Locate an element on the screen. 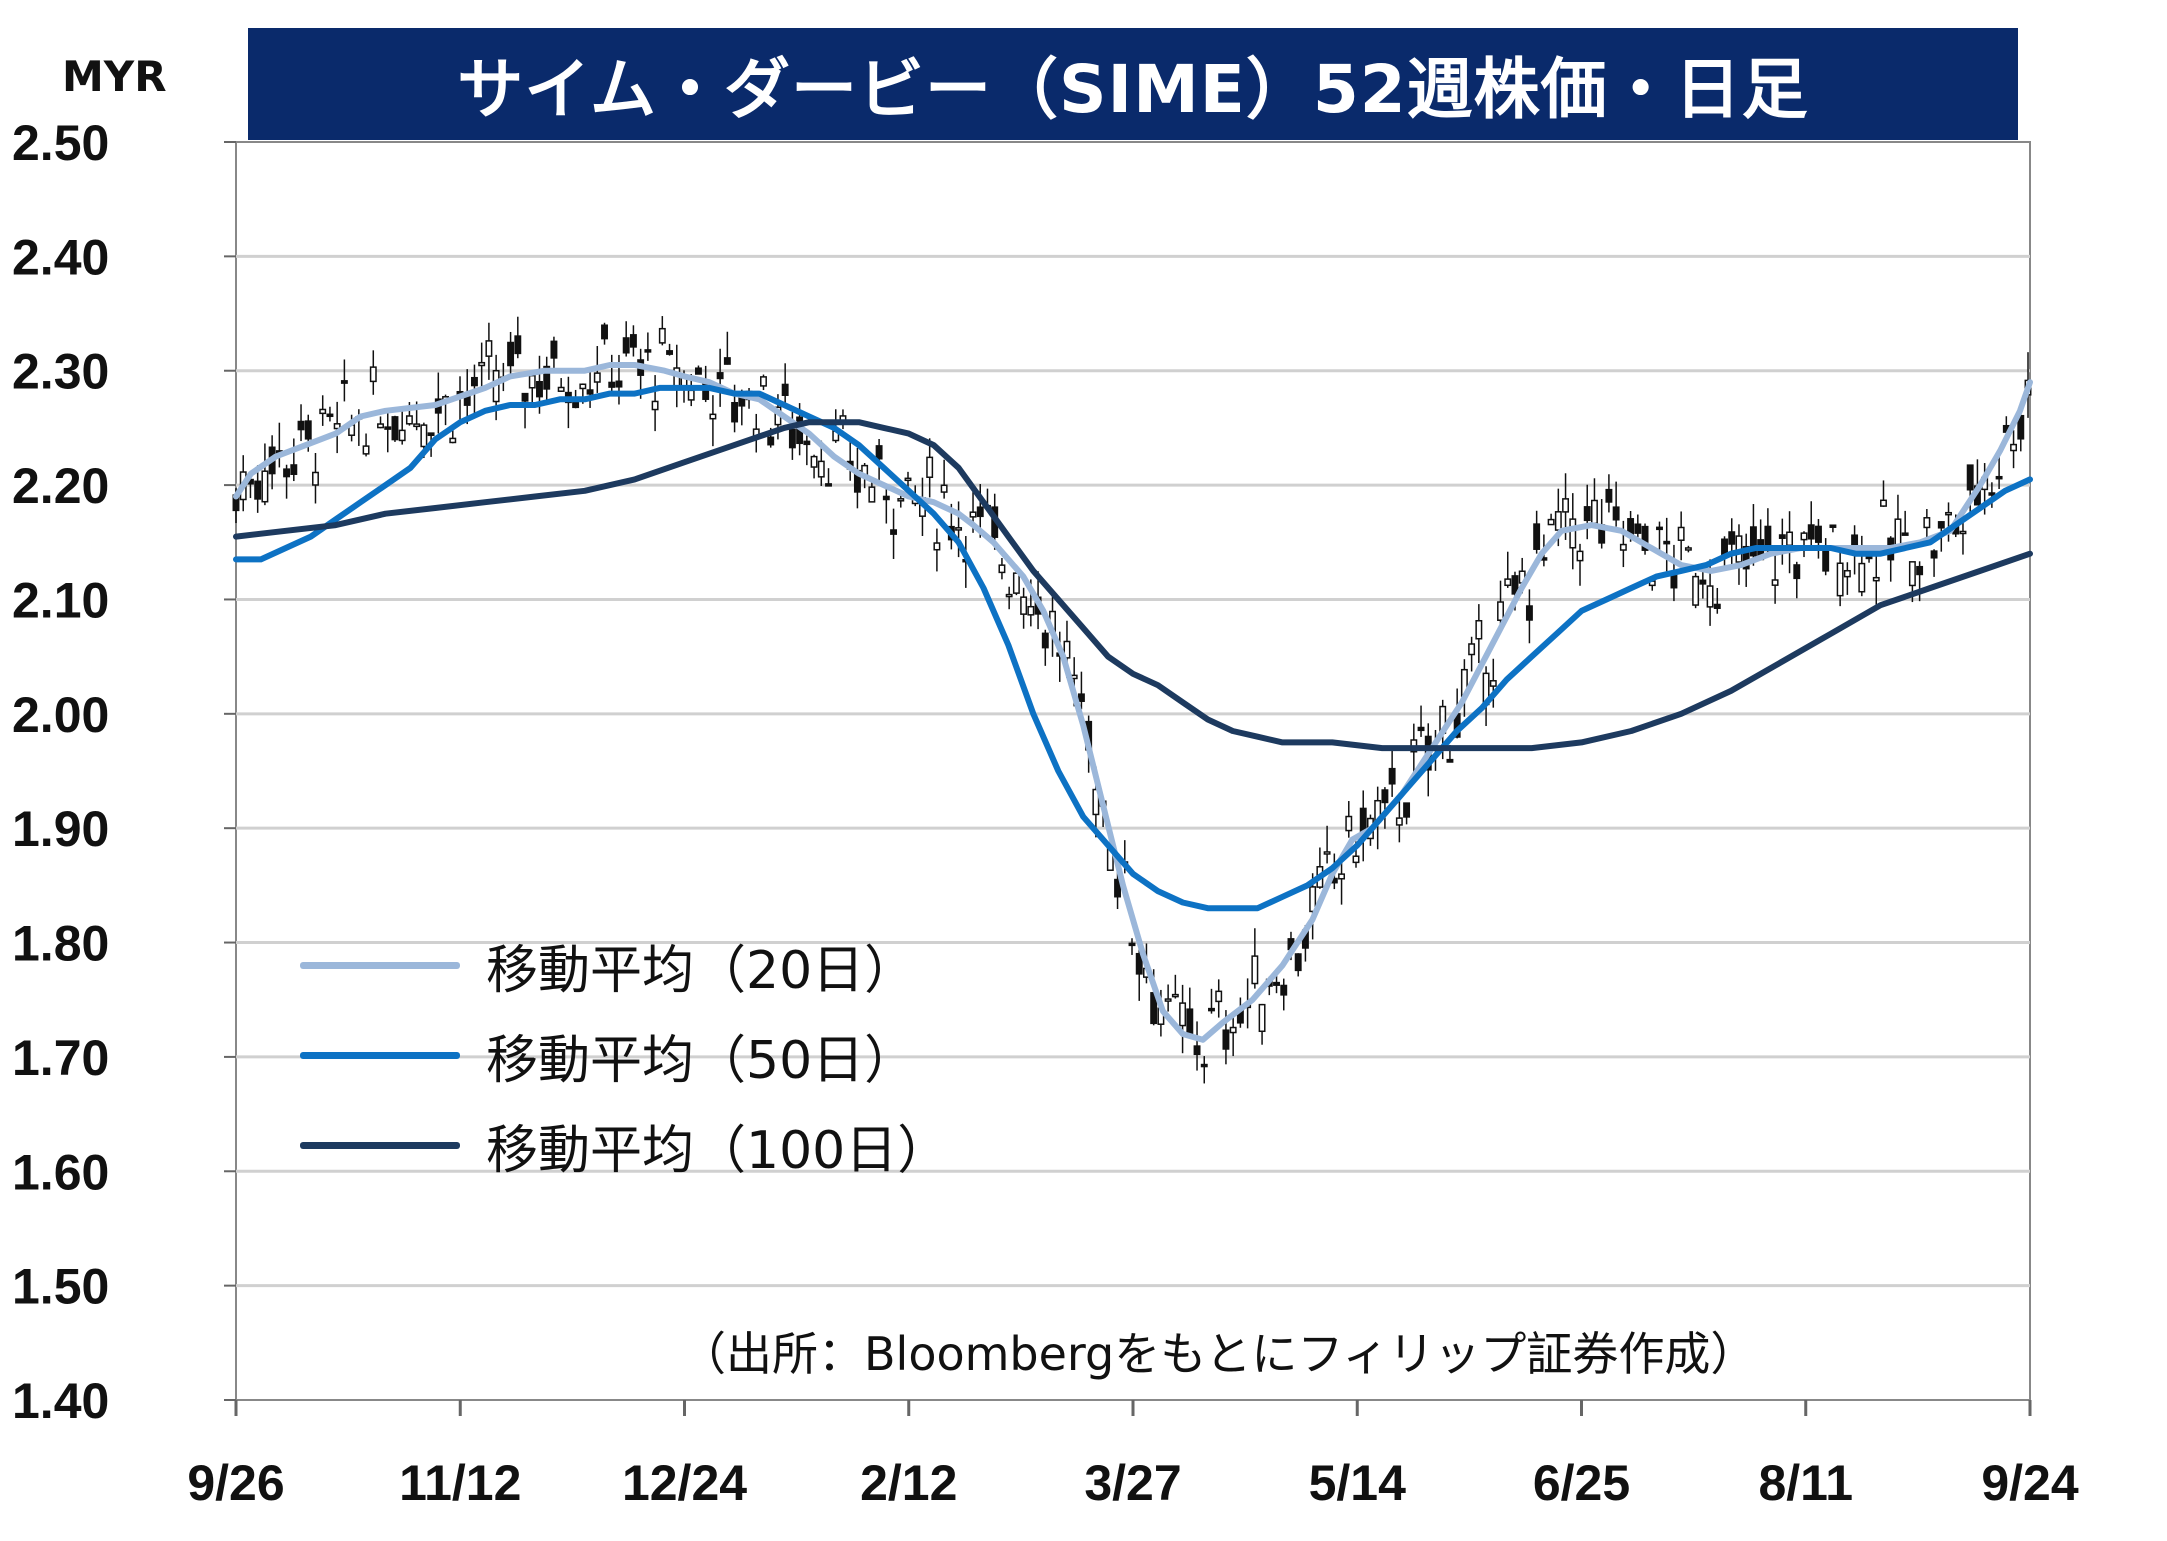 The image size is (2167, 1541). y-tick-label: 2.10 is located at coordinates (60, 600).